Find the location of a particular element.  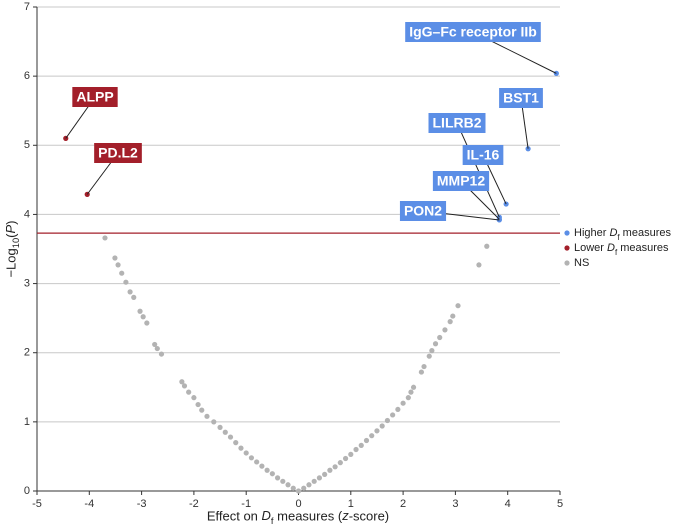

y-tick-label: 3 is located at coordinates (27, 283).